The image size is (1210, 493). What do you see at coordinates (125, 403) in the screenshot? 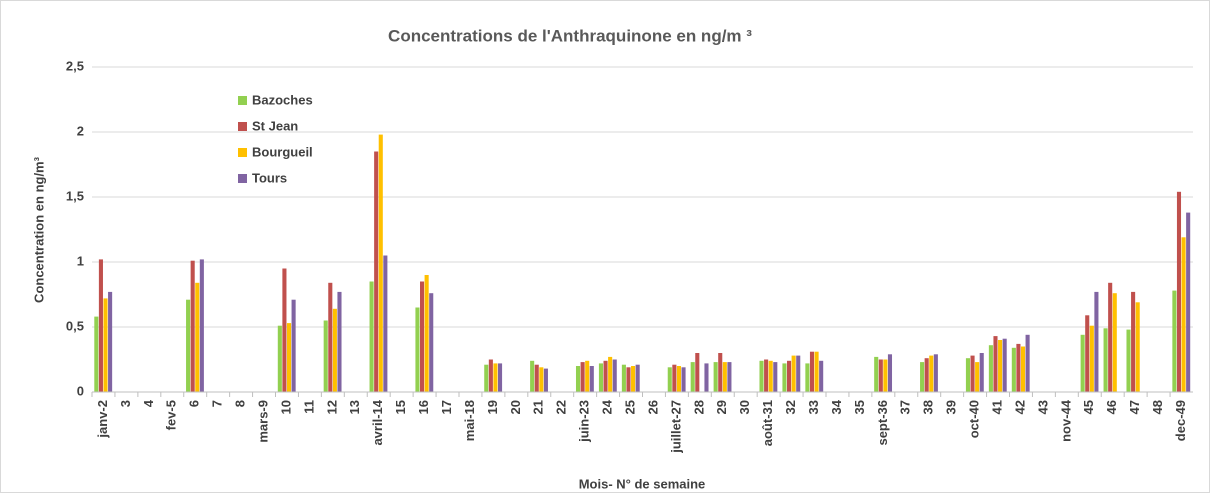
I see `x-tick-label: 3` at bounding box center [125, 403].